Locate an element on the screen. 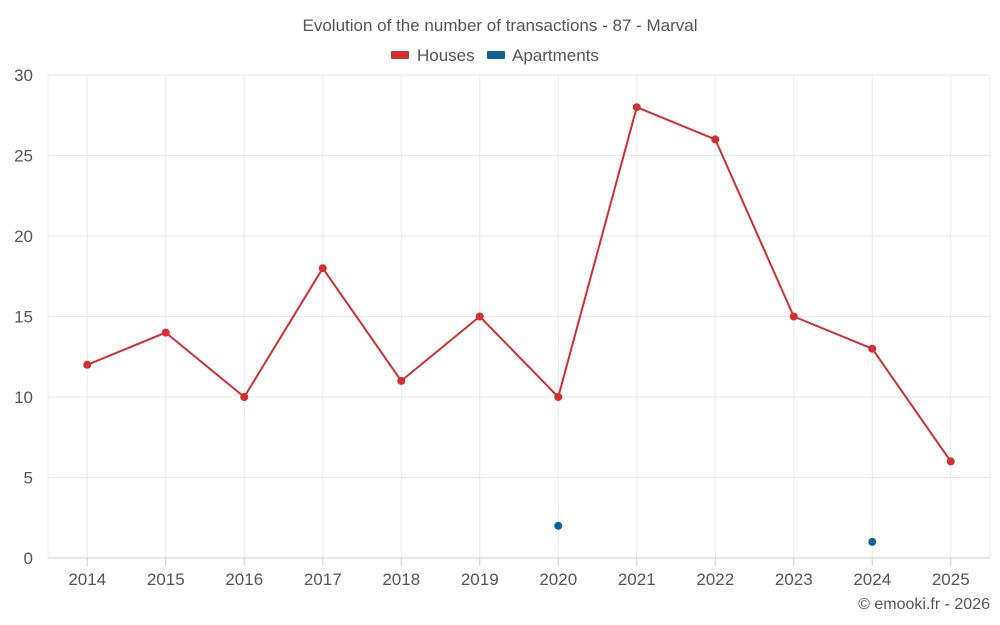 The image size is (1000, 625). legend-item-houses: Houses is located at coordinates (433, 55).